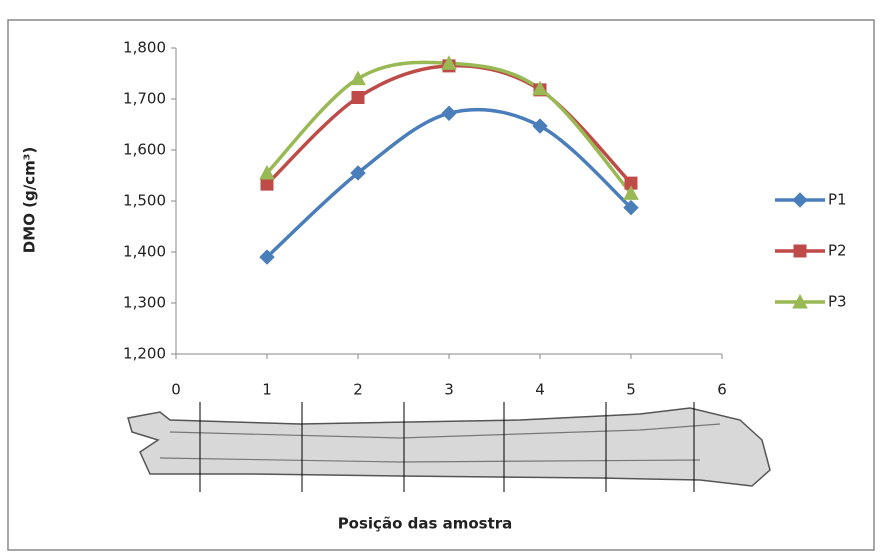  Describe the element at coordinates (144, 48) in the screenshot. I see `y-tick-label: 1,800` at that location.